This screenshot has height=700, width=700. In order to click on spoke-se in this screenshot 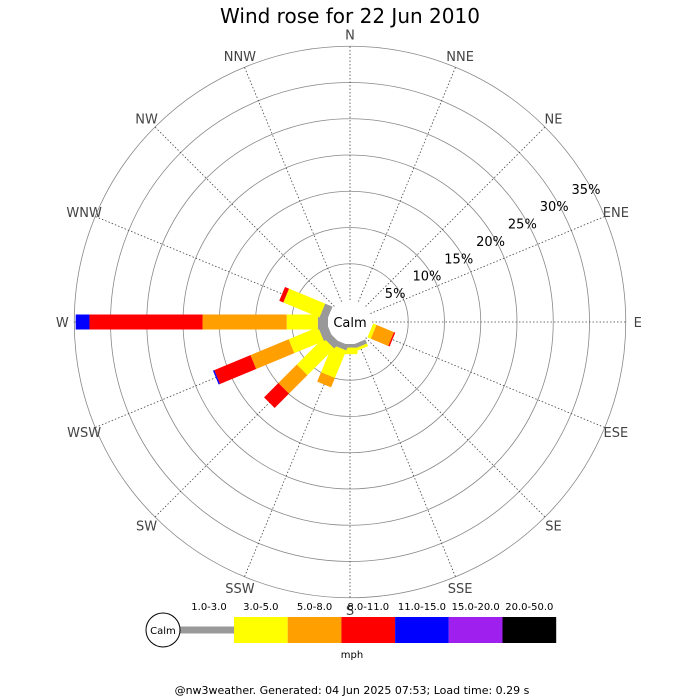, I will do `click(455, 427)`.